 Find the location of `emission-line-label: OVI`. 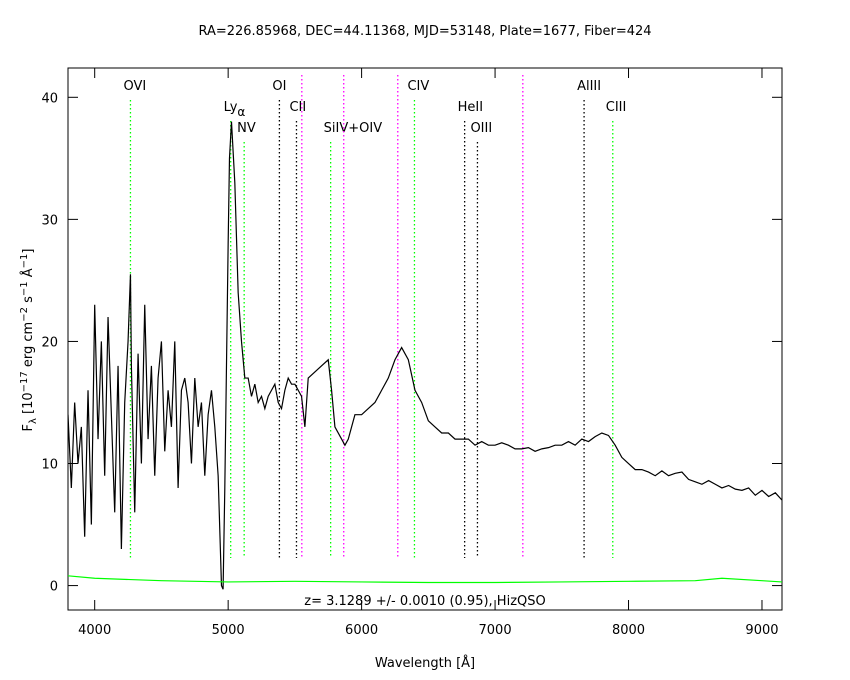

emission-line-label: OVI is located at coordinates (134, 86).